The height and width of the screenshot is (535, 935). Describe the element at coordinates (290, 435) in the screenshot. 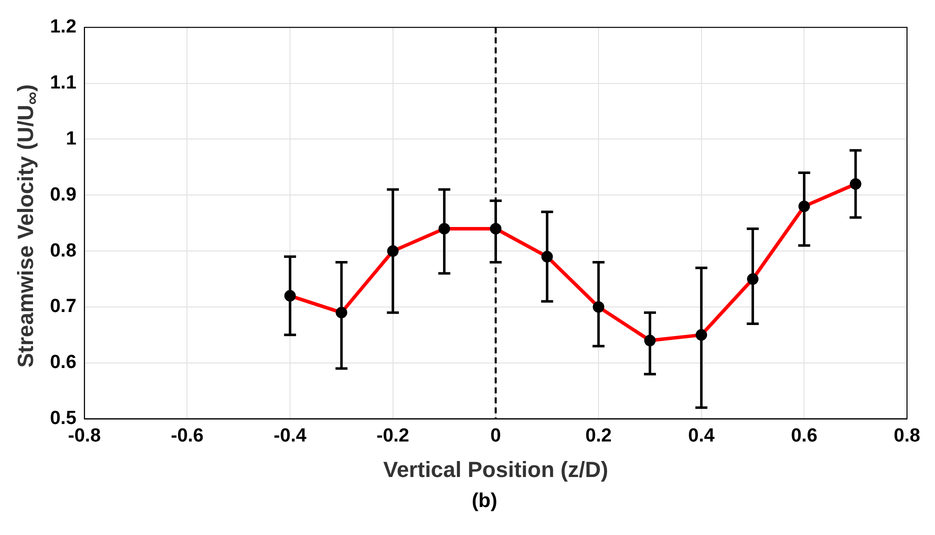

I see `x-tick-label: -0.4` at that location.